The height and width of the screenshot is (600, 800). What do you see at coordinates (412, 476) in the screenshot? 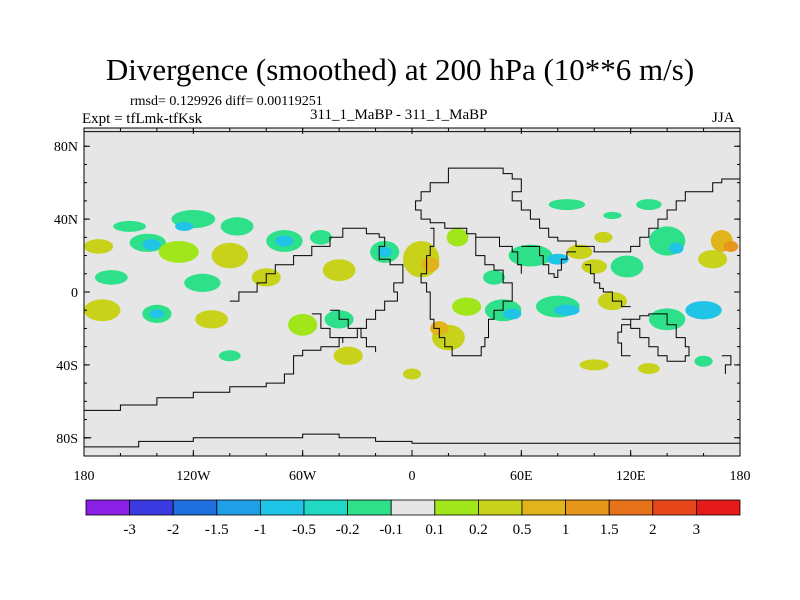
I see `x-tick-label: 0` at bounding box center [412, 476].